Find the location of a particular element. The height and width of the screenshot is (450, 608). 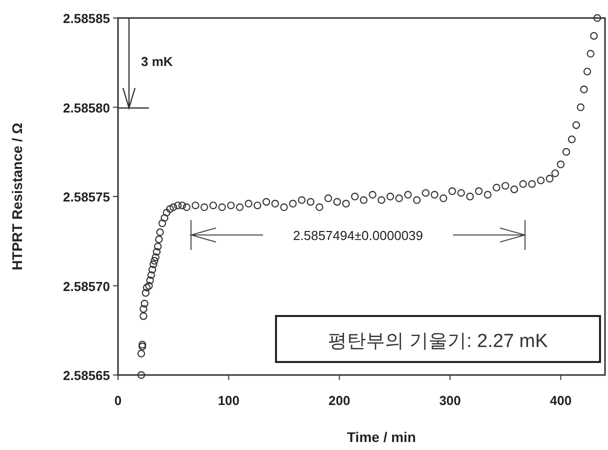

x-tick-label: 400 is located at coordinates (561, 400).